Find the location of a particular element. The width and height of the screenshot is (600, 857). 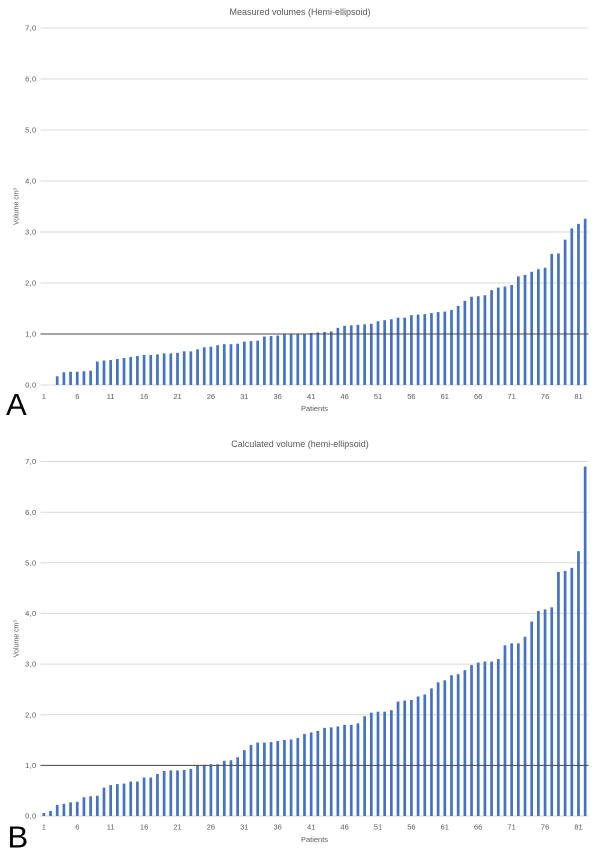

svg-text:Measured volumes (Hemi-ellipso: Measured volumes (Hemi-ellipsoid) is located at coordinates (299, 12).